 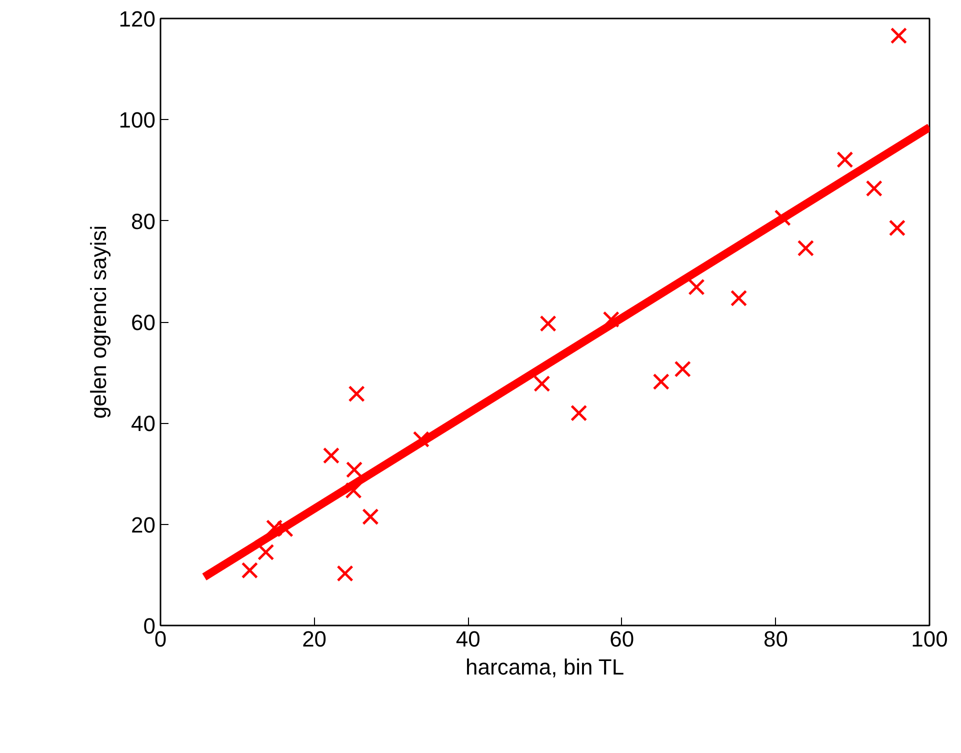 I want to click on y-tick-label: 20, so click(x=143, y=525).